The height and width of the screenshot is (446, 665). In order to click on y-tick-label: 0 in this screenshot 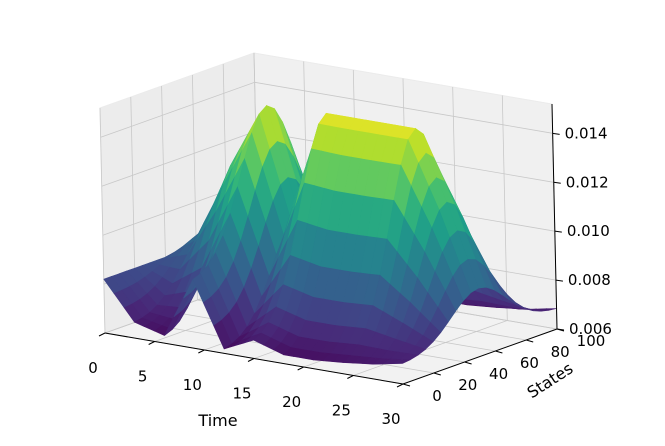, I will do `click(437, 396)`.